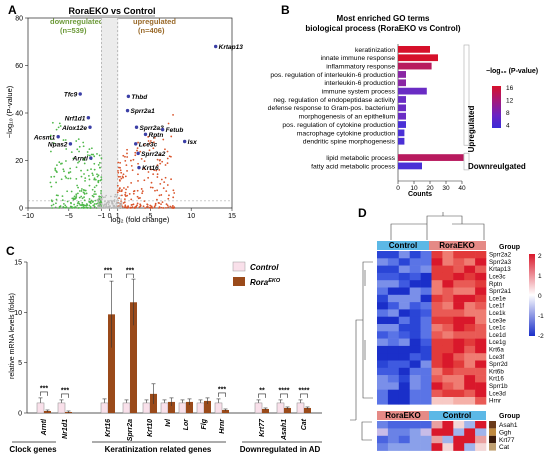  I want to click on gene-label: Asah1, so click(284, 430).